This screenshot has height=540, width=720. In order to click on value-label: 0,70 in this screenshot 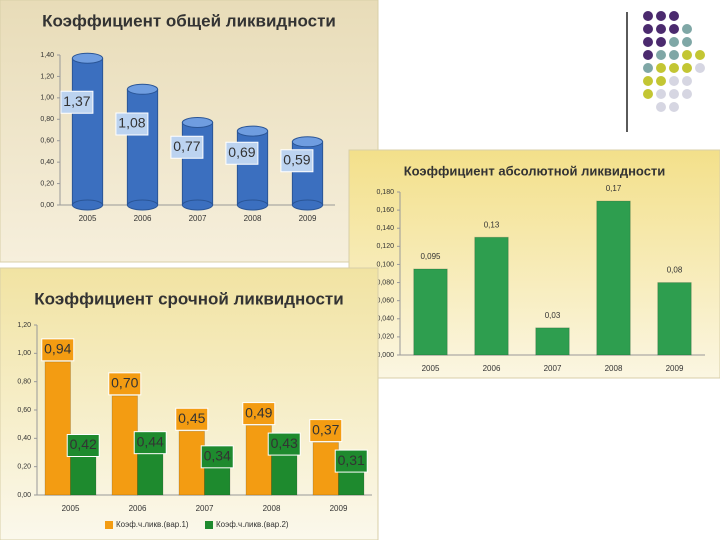, I will do `click(124, 383)`.